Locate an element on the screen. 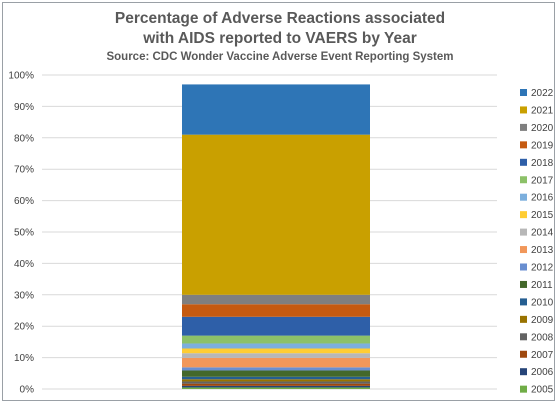 This screenshot has height=405, width=560. bar-segment-2006 is located at coordinates (276, 386).